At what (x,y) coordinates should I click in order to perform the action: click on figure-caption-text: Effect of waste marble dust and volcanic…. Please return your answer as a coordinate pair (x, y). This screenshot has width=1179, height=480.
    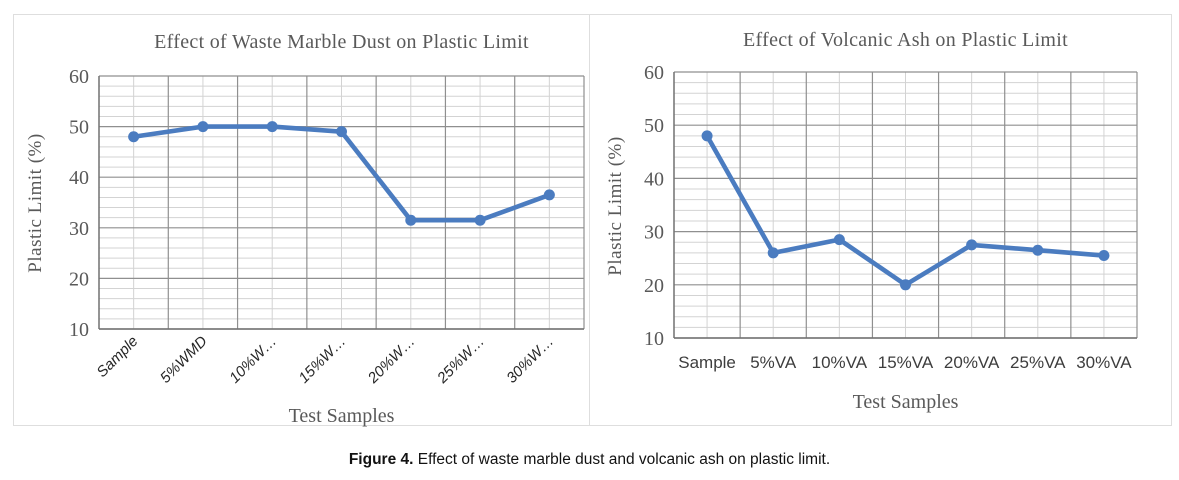
    Looking at the image, I should click on (622, 459).